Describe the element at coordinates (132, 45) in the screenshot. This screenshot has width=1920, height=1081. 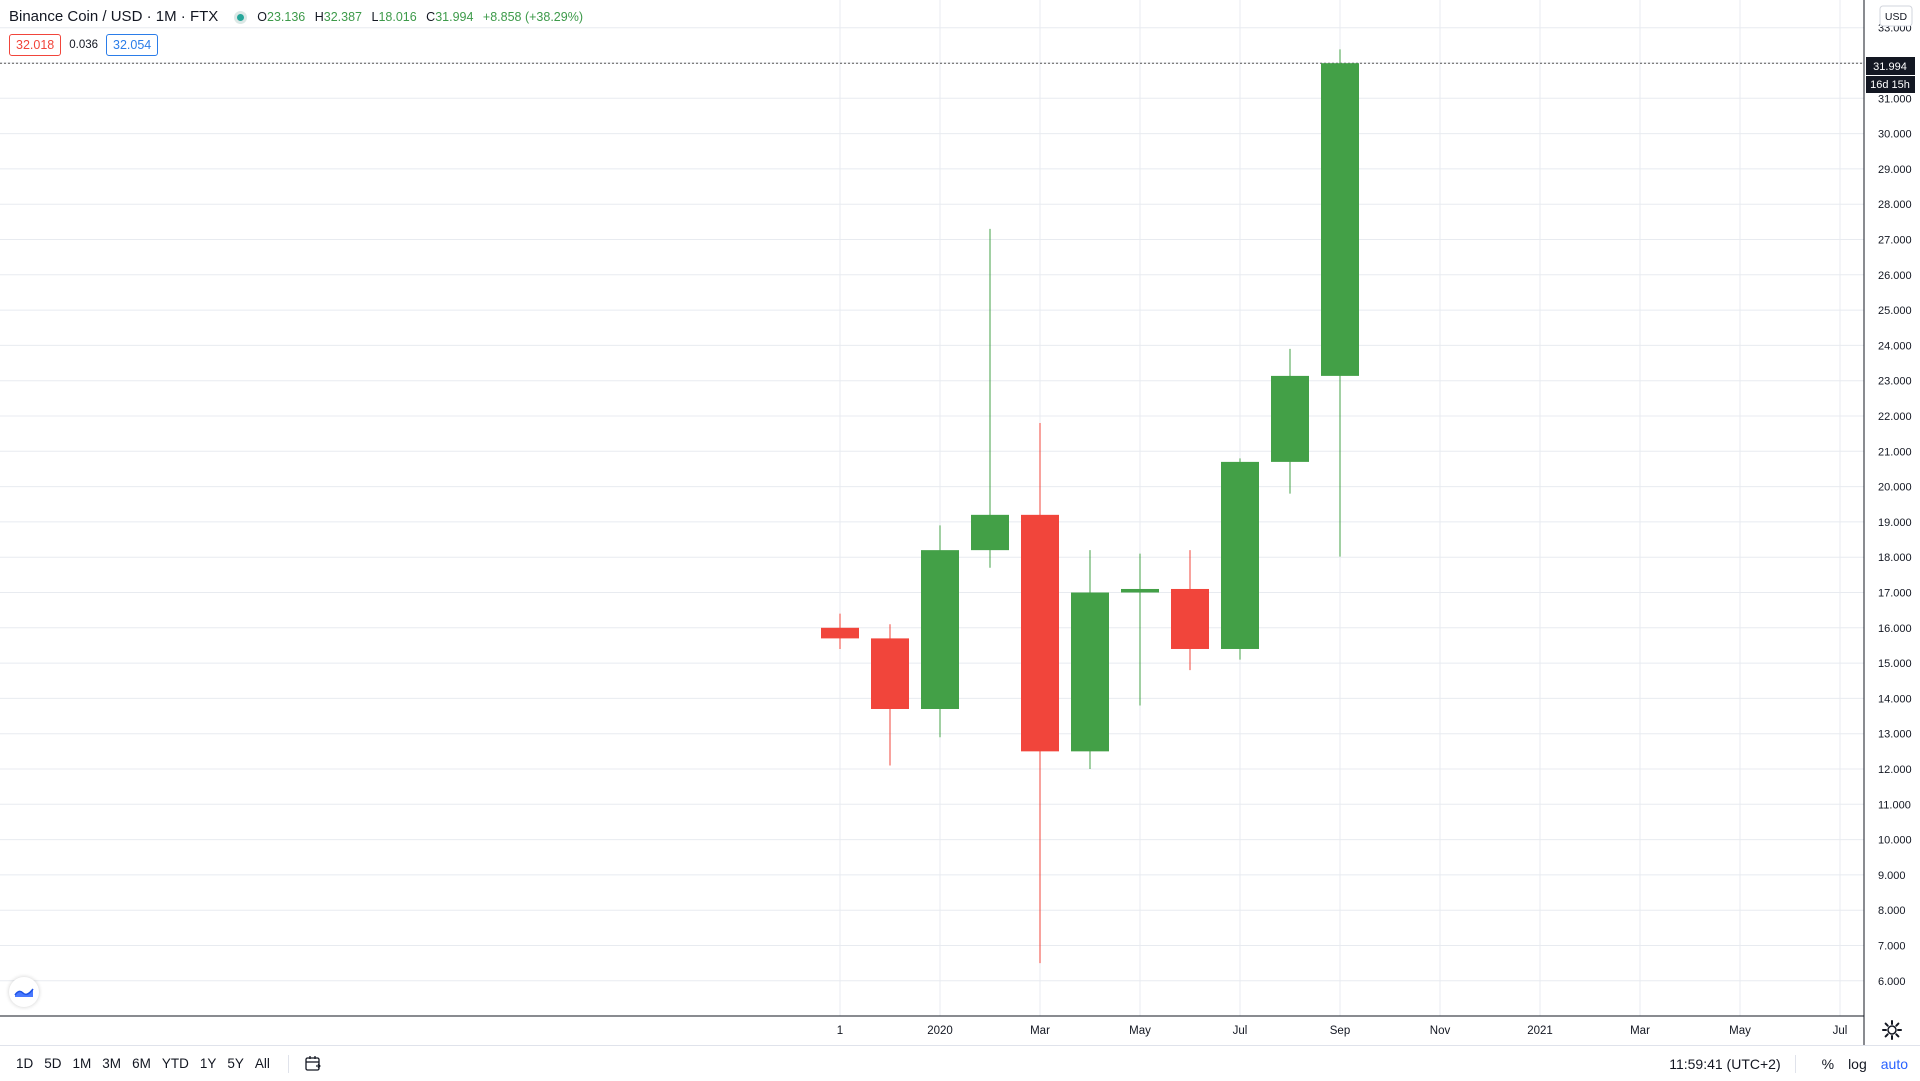
I see `buy-button: 32.054` at that location.